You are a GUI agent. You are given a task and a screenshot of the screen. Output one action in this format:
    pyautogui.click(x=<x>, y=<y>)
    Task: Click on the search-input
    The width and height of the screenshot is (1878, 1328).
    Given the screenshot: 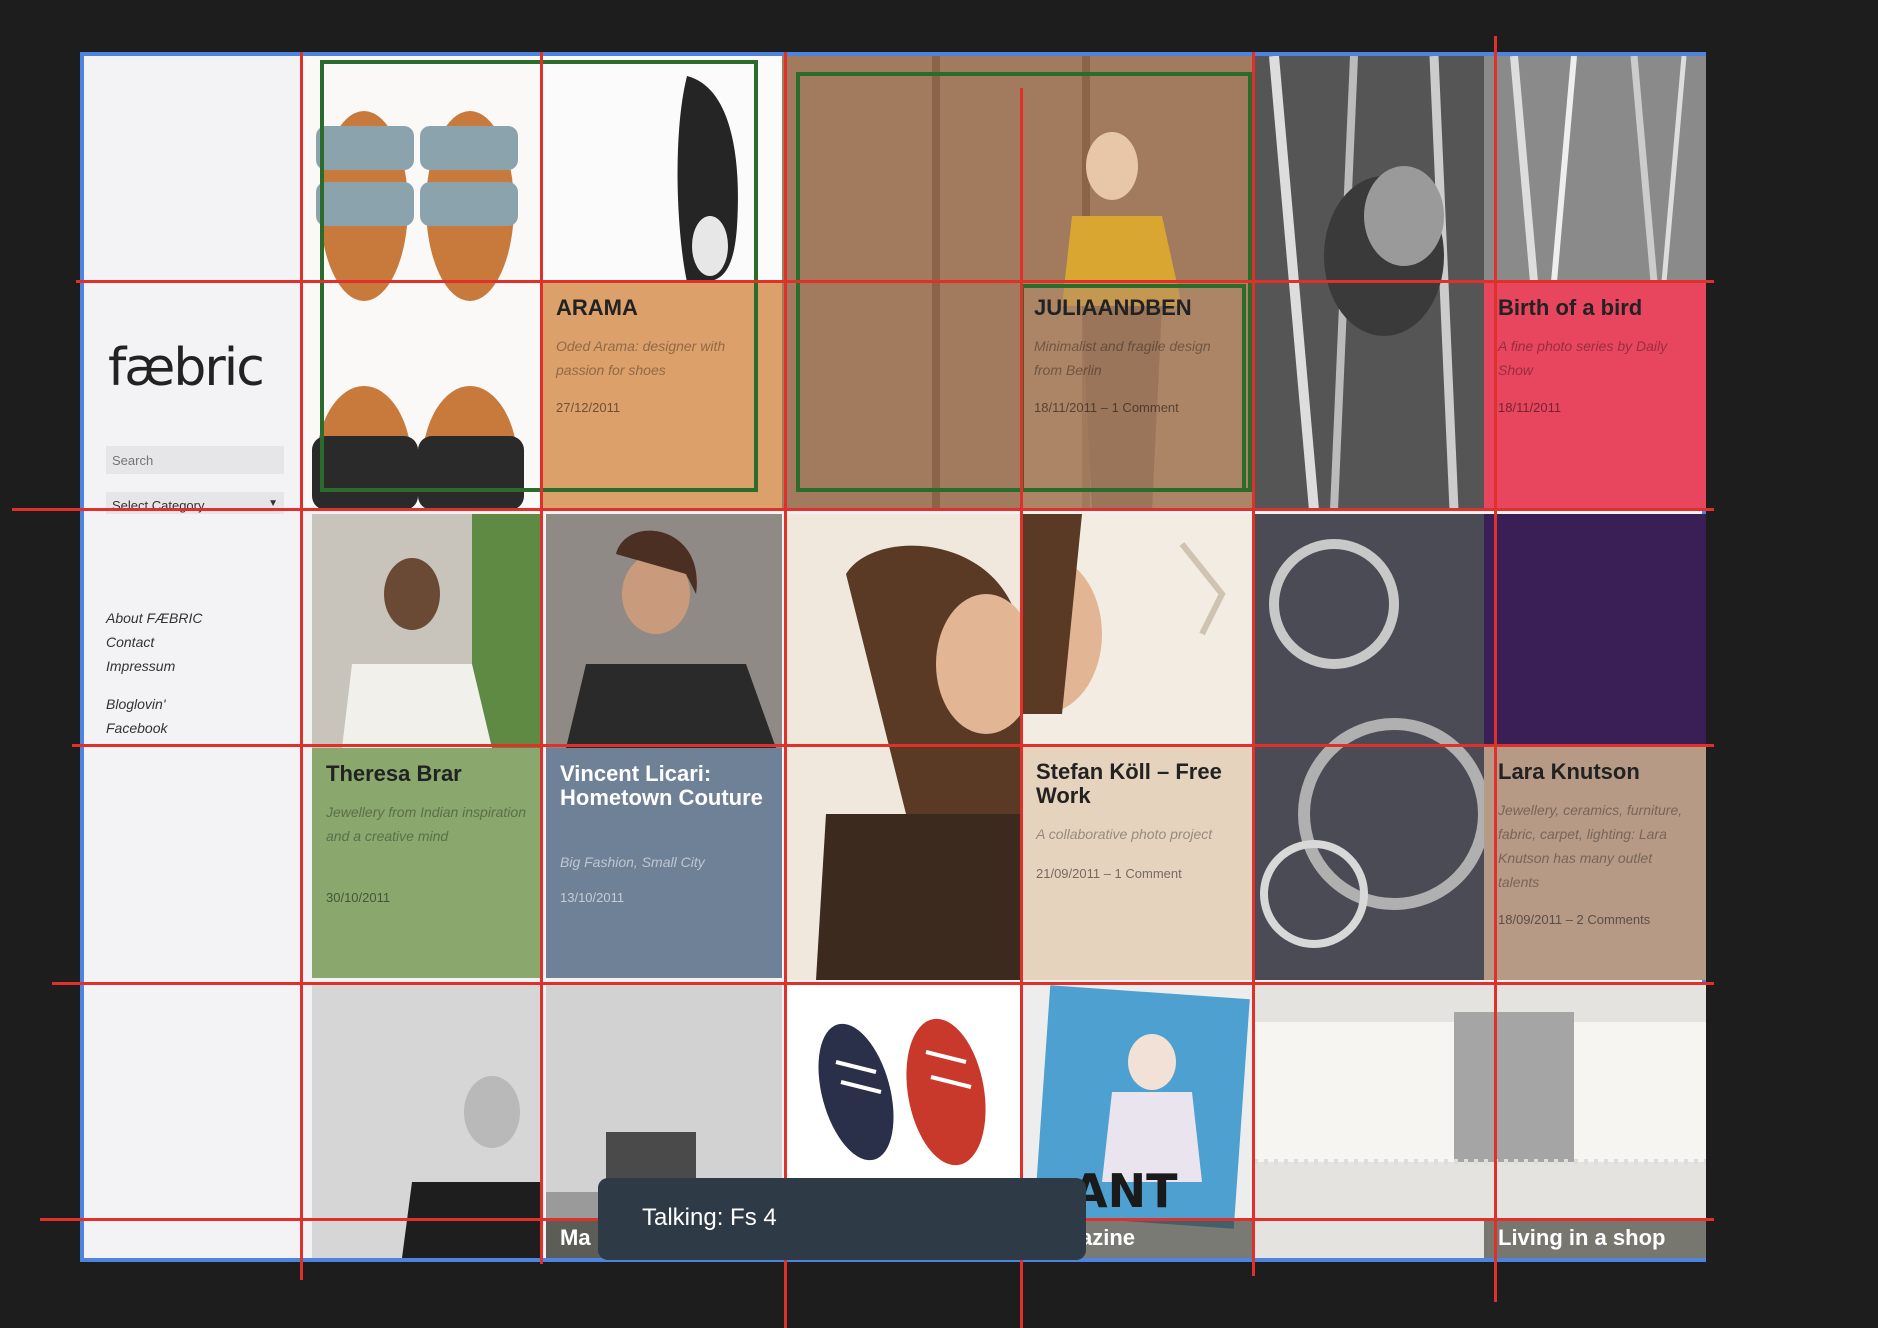 What is the action you would take?
    pyautogui.click(x=195, y=460)
    